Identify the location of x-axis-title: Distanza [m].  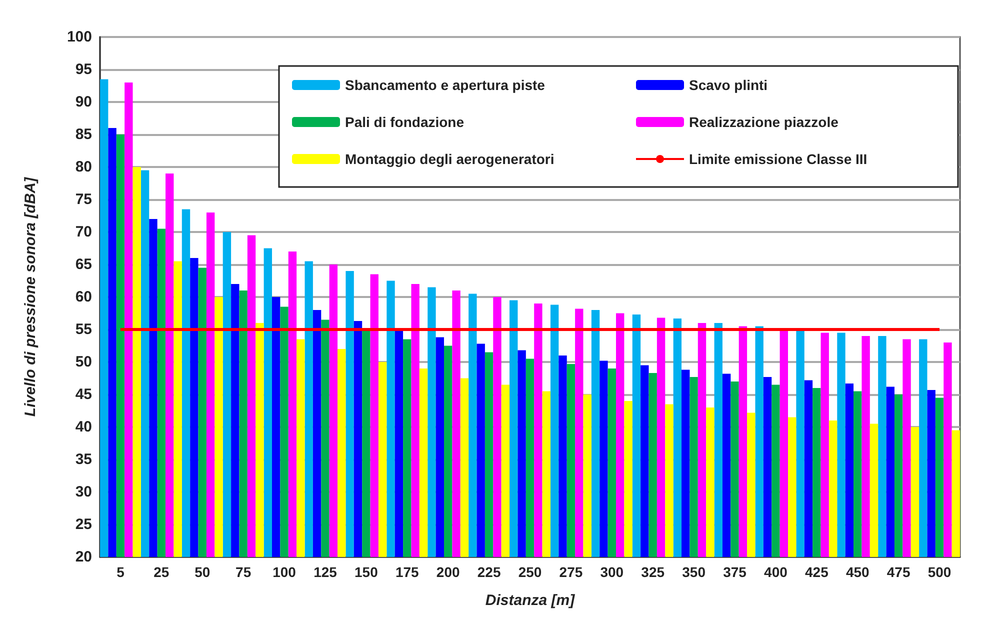
(530, 600).